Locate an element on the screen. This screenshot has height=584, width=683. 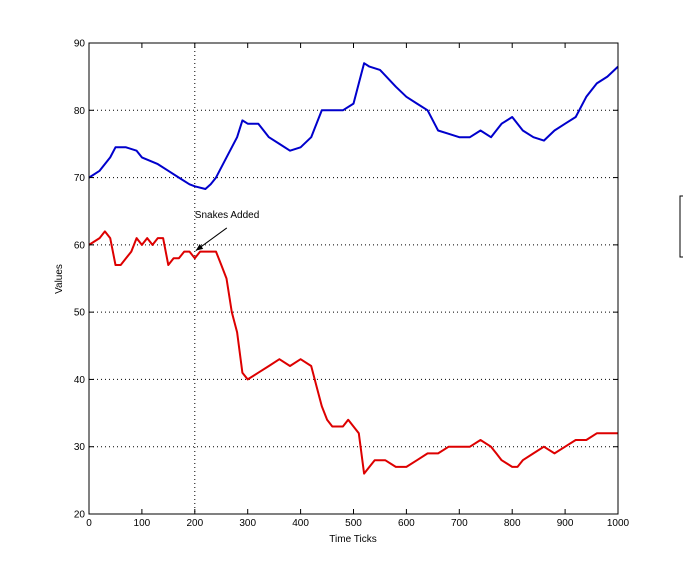
annotation-group: Snakes Added is located at coordinates (227, 230).